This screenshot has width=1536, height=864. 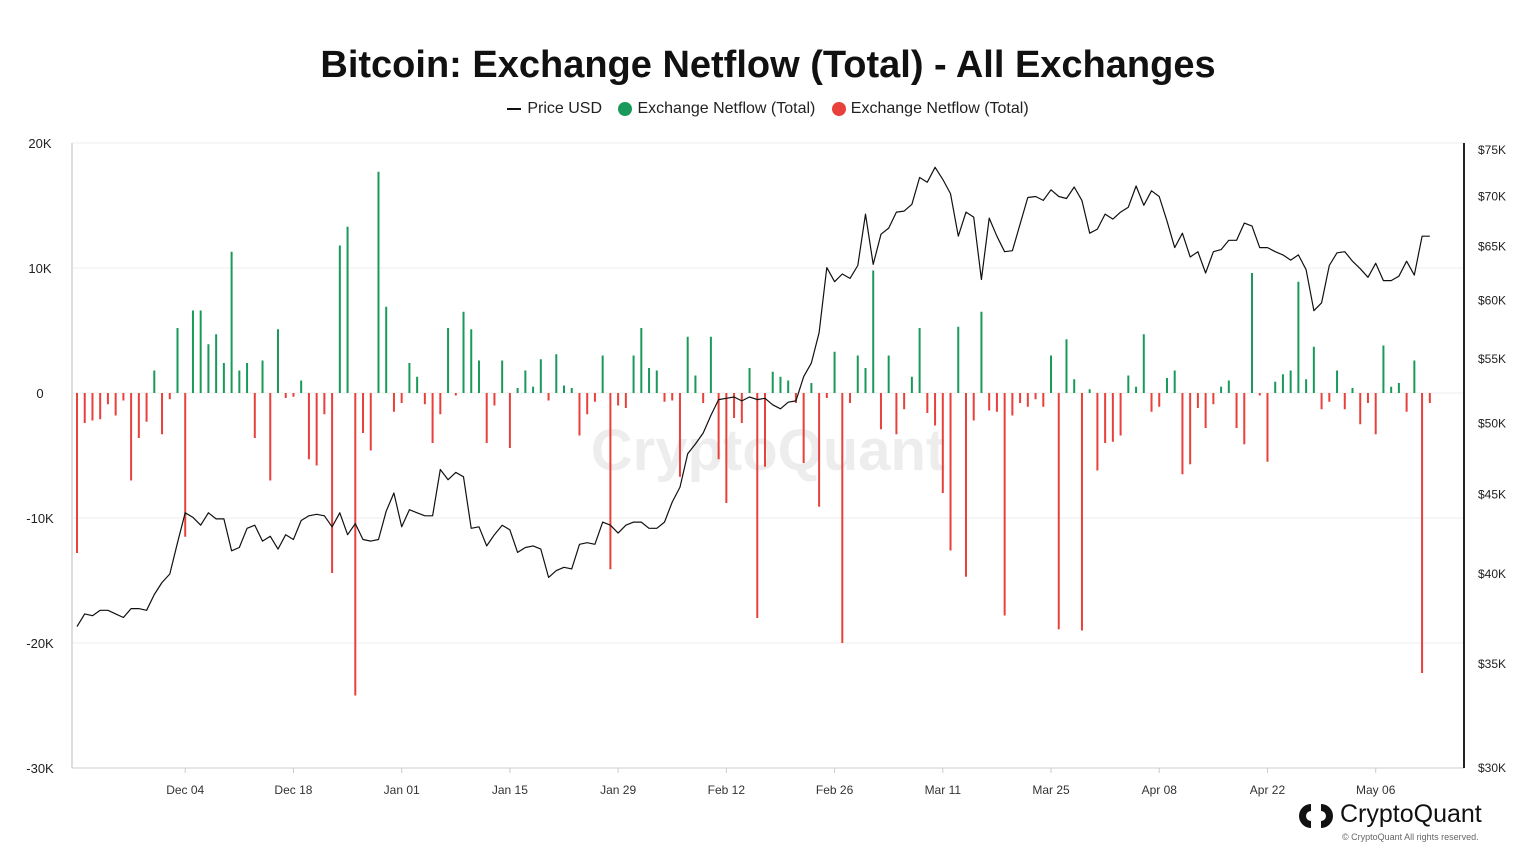 I want to click on legend-dot-swatch-green, so click(x=625, y=108).